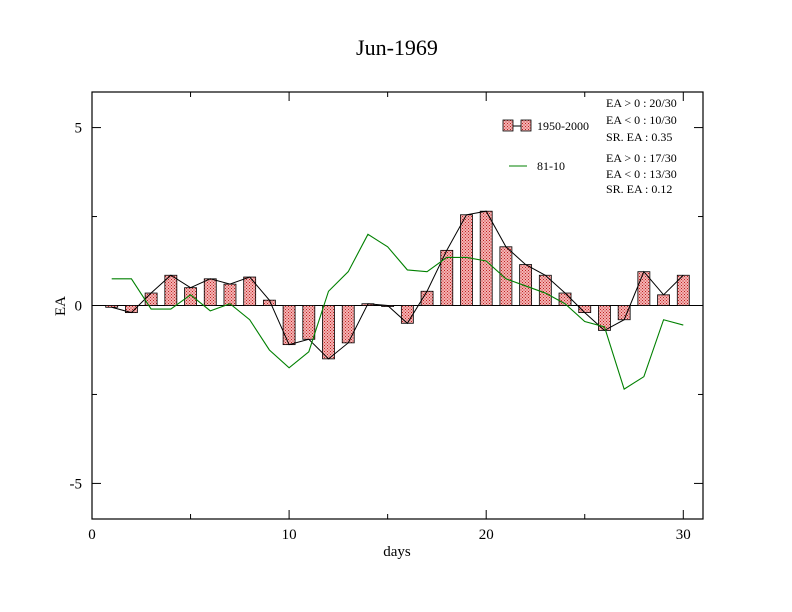 The image size is (792, 612). I want to click on legend-label-1950-2000: 1950-2000, so click(563, 126).